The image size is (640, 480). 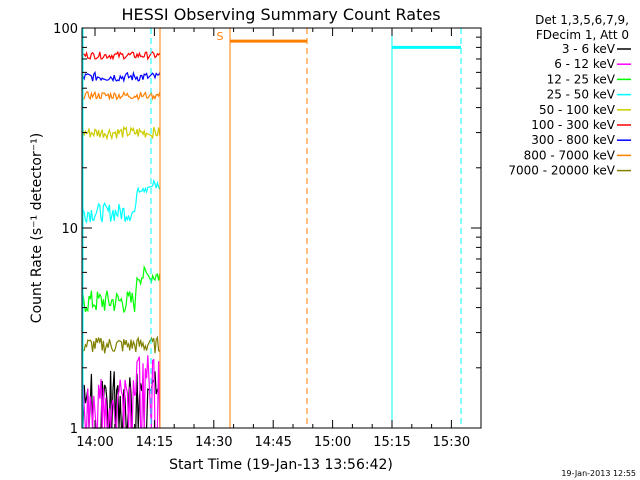 I want to click on y-axis-label: Count Rate (s⁻¹ detector⁻¹), so click(x=37, y=228).